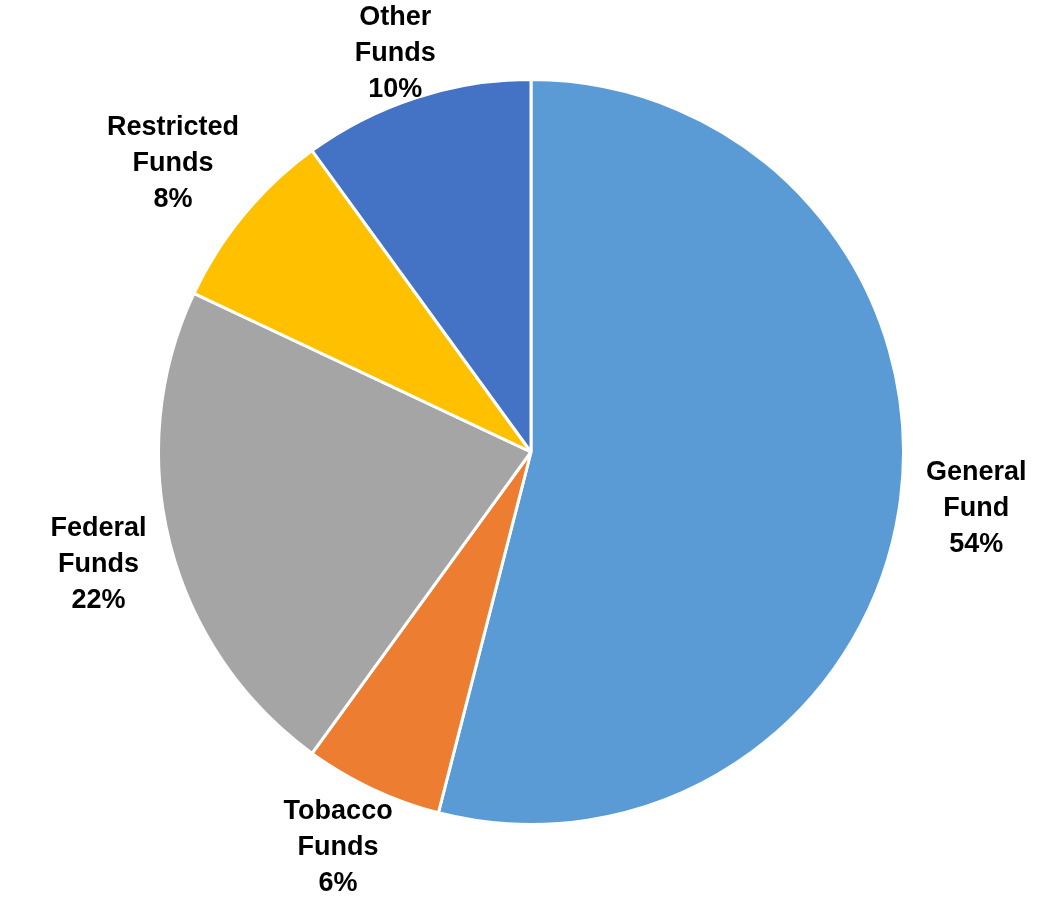 The width and height of the screenshot is (1062, 902). I want to click on slice-label: Federal Funds, so click(98, 544).